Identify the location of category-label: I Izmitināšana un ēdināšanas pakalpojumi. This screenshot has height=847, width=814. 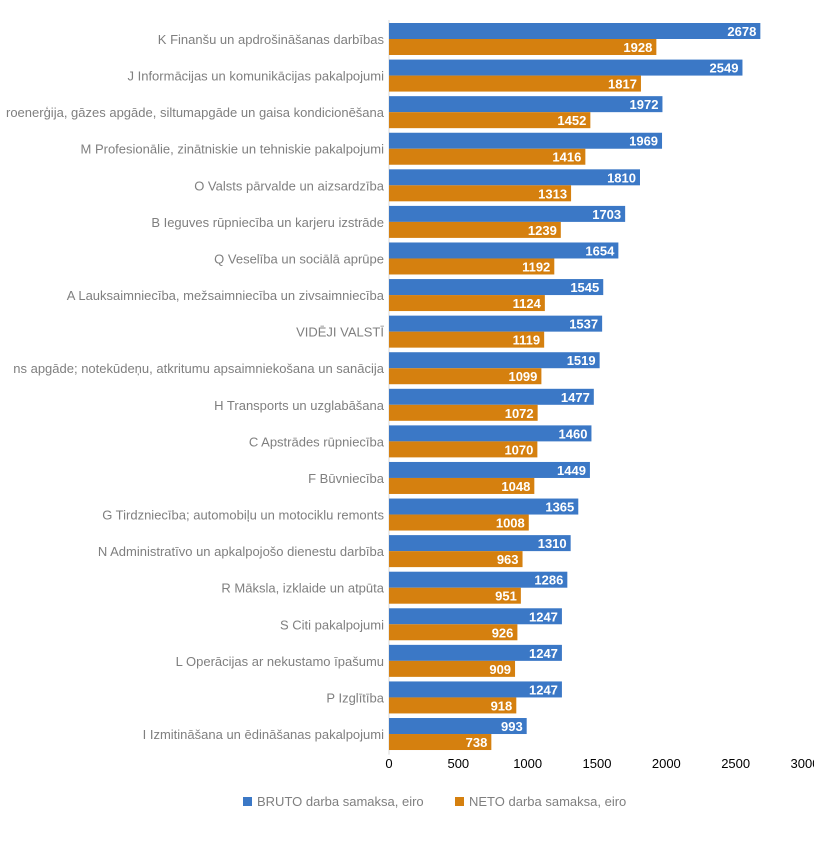
(263, 734).